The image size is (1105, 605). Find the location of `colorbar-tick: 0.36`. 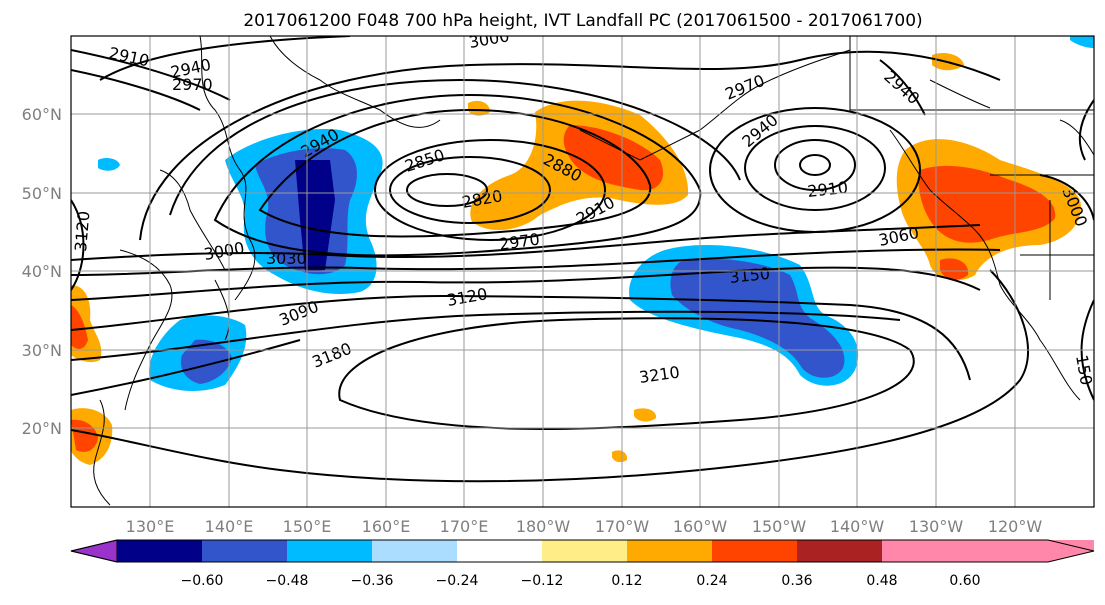

colorbar-tick: 0.36 is located at coordinates (796, 581).